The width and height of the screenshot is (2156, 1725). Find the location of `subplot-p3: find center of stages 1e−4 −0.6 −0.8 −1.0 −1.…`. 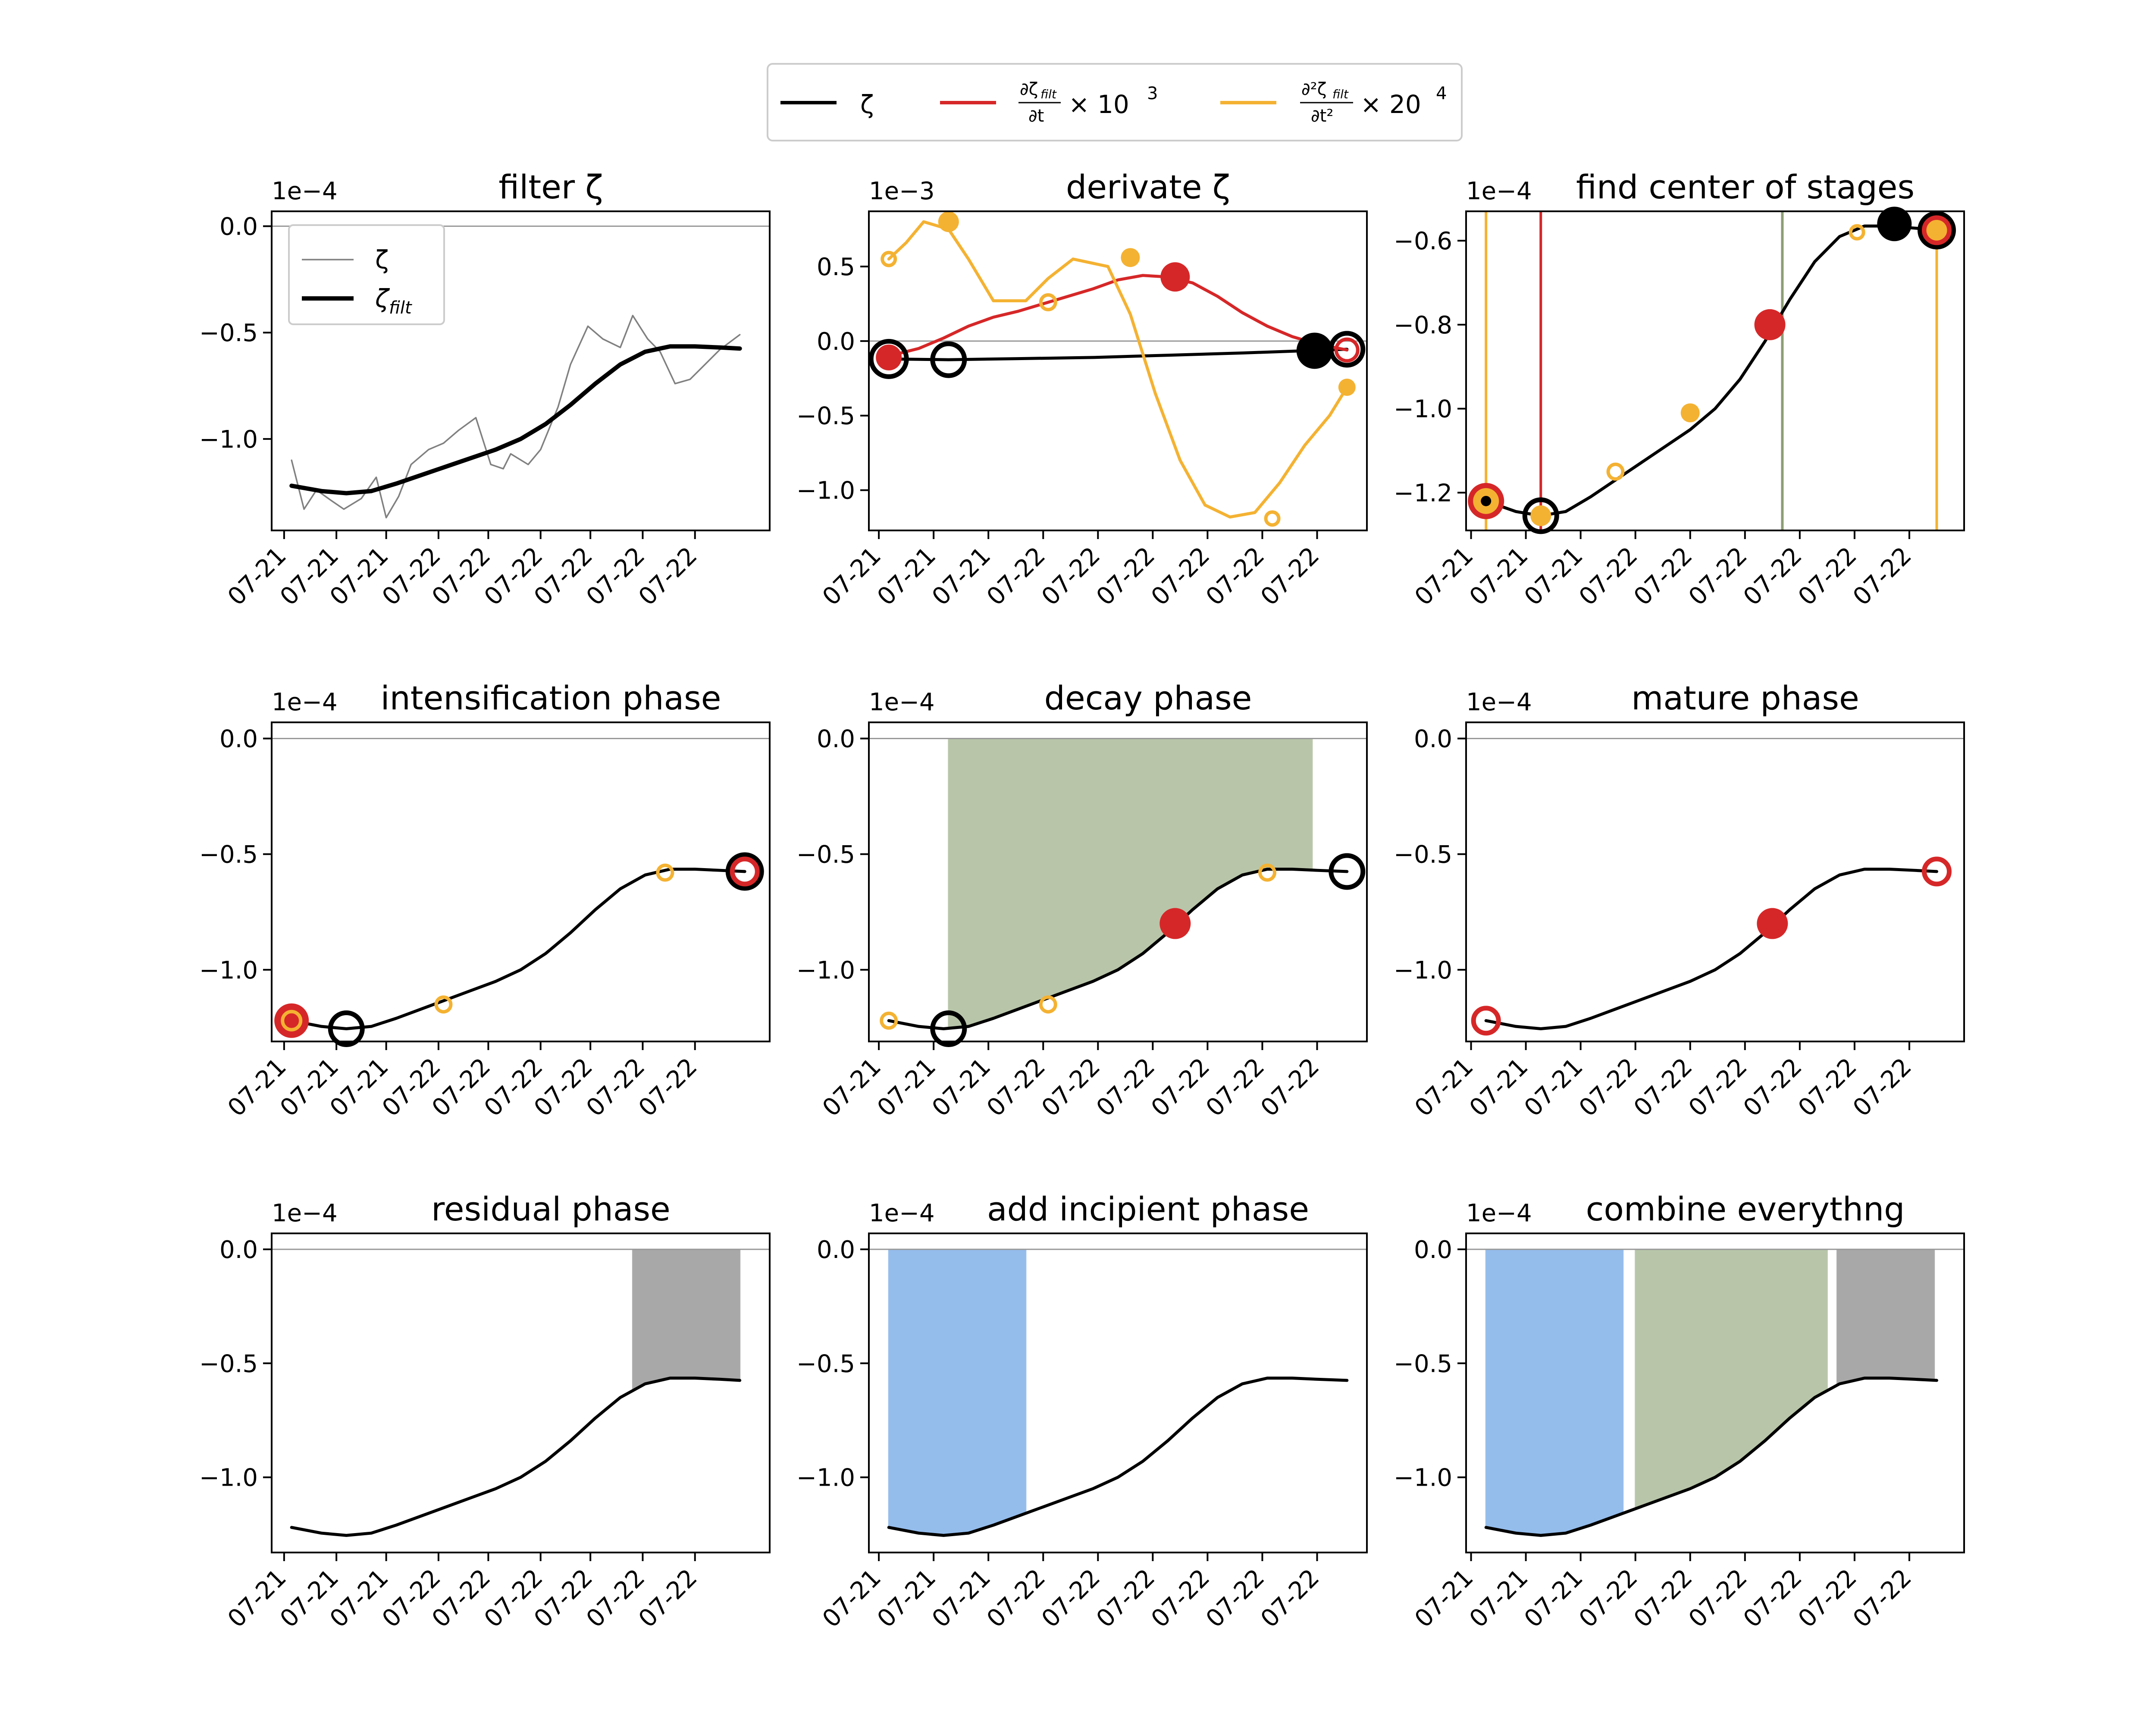

subplot-p3: find center of stages 1e−4 −0.6 −0.8 −1.0 −1.… is located at coordinates (1679, 390).